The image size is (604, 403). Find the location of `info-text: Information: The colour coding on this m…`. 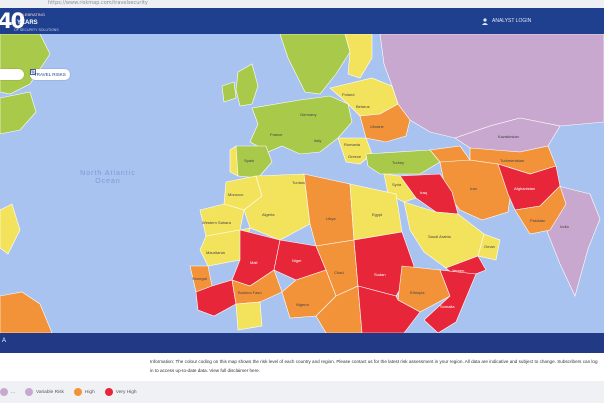

info-text: Information: The colour coding on this m… is located at coordinates (374, 366).